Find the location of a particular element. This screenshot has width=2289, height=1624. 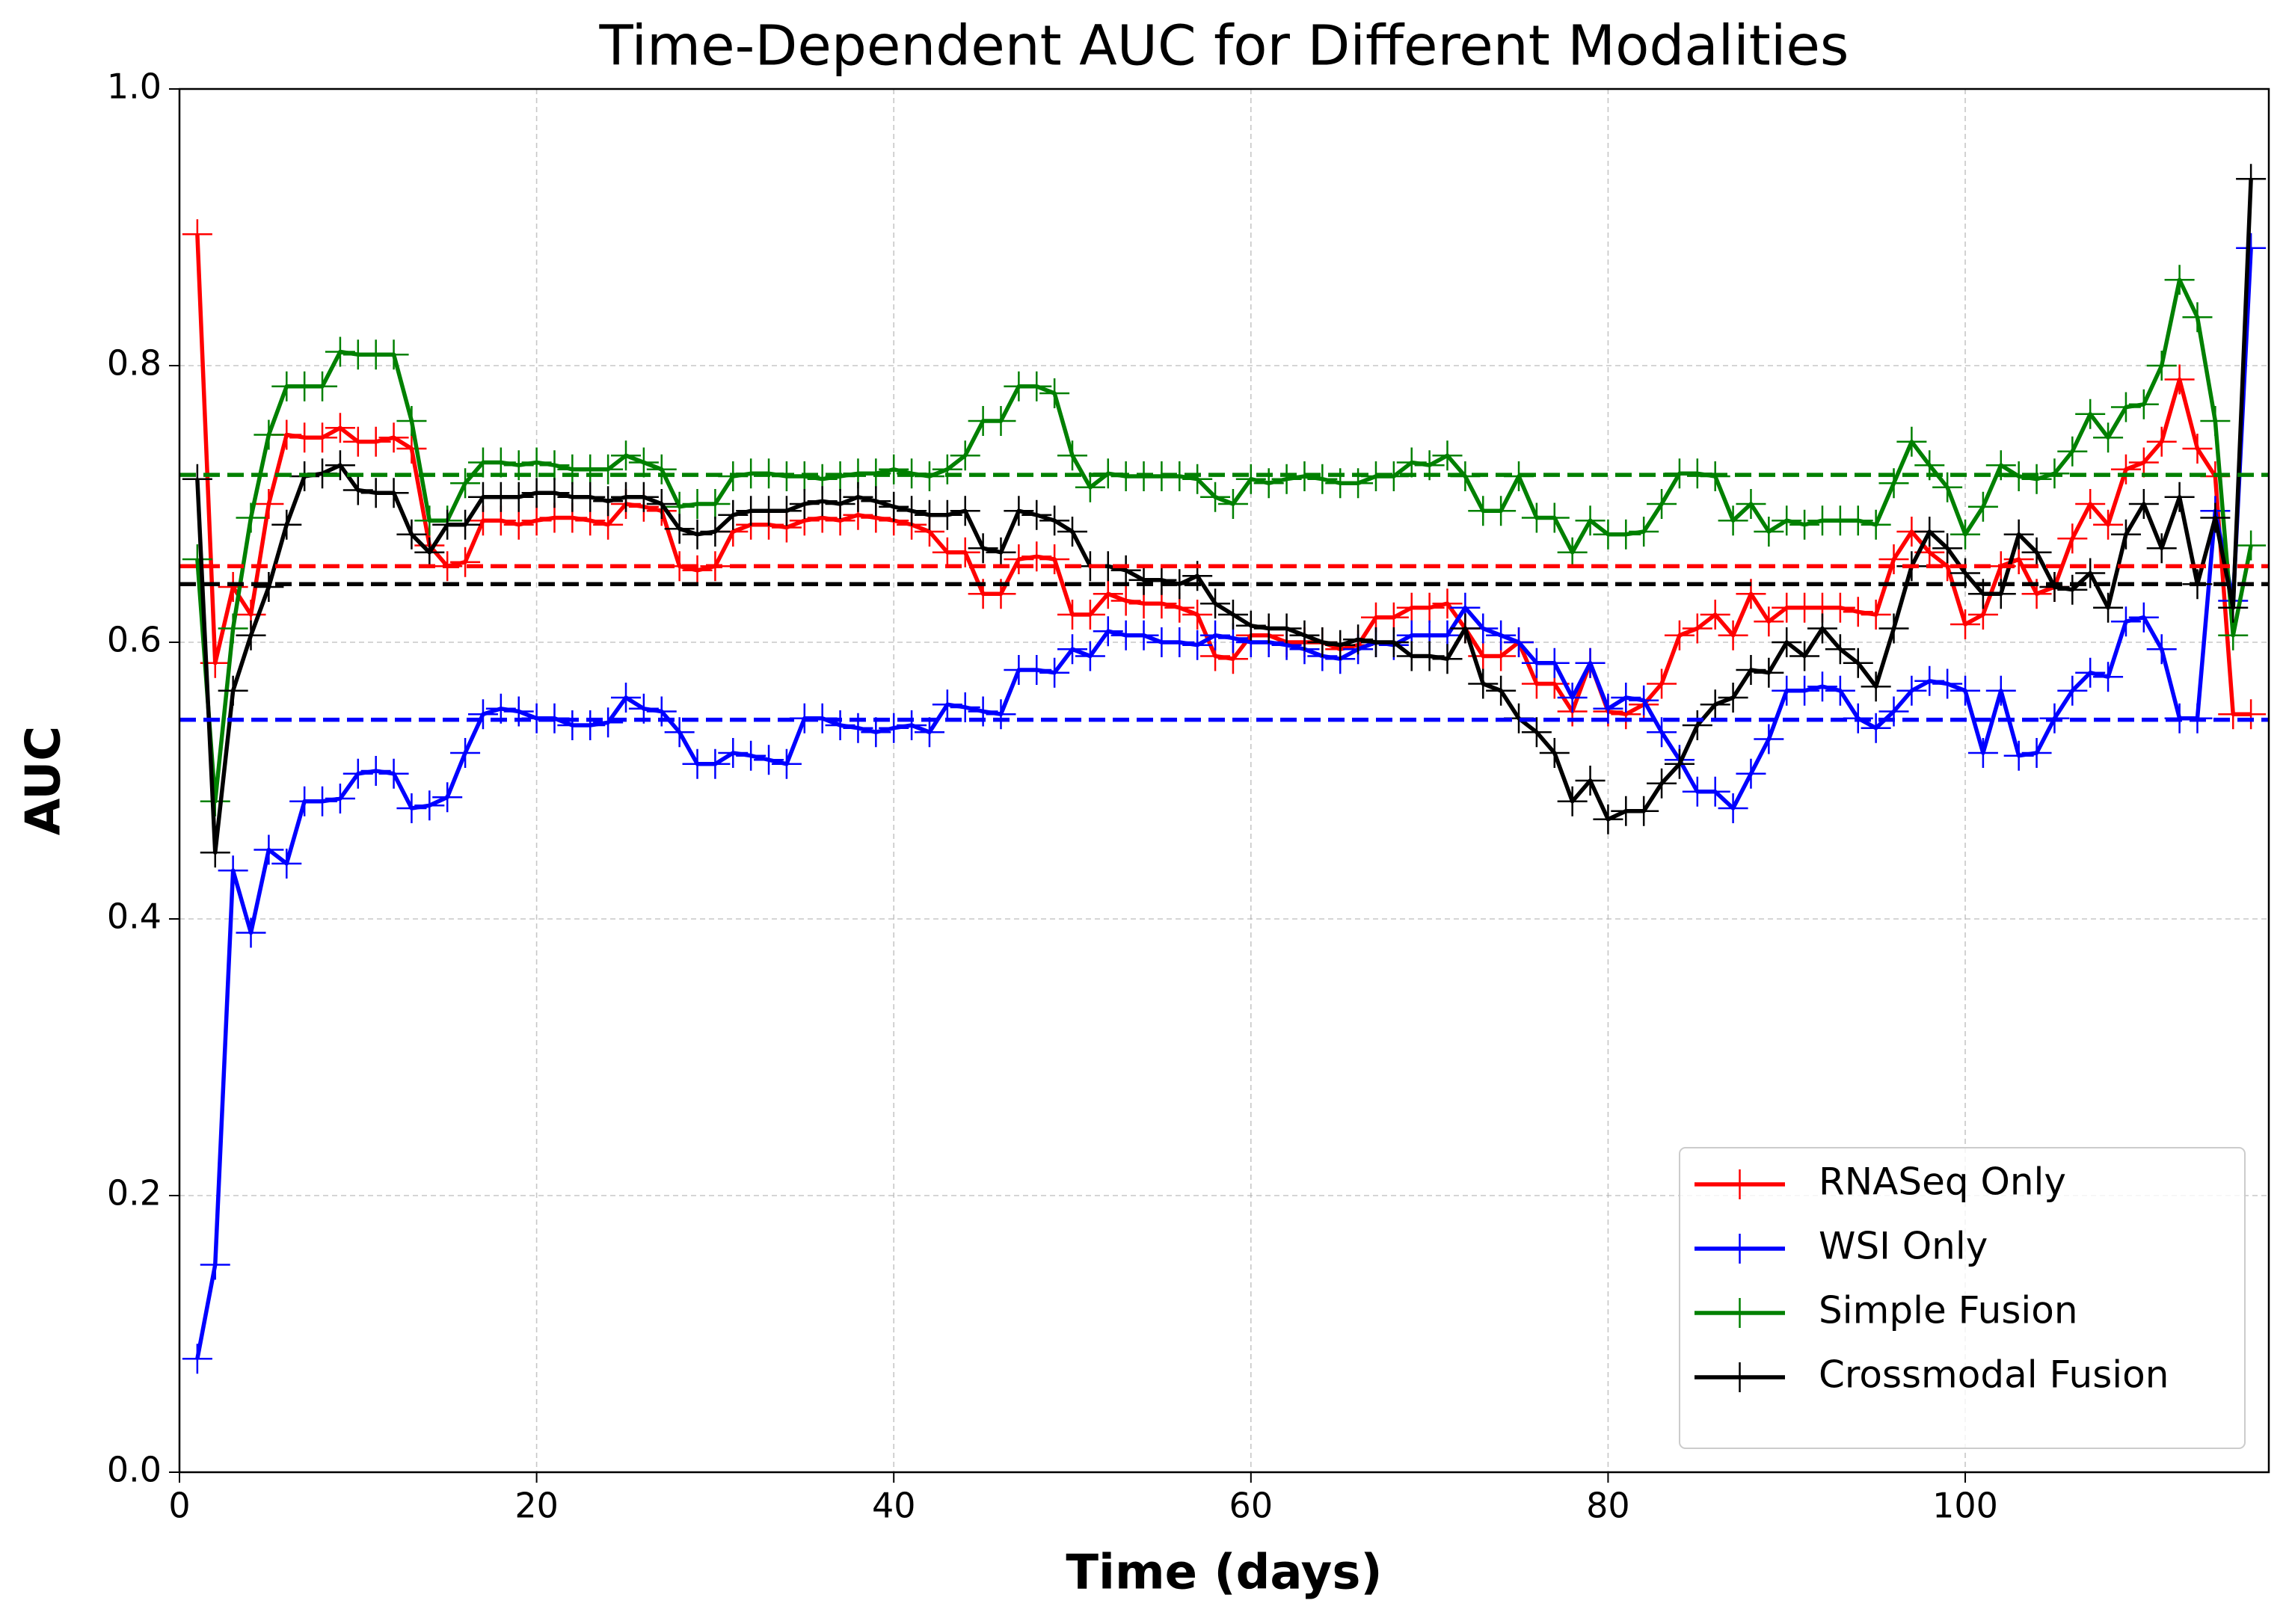

x-tick-label: 40 is located at coordinates (894, 1506).